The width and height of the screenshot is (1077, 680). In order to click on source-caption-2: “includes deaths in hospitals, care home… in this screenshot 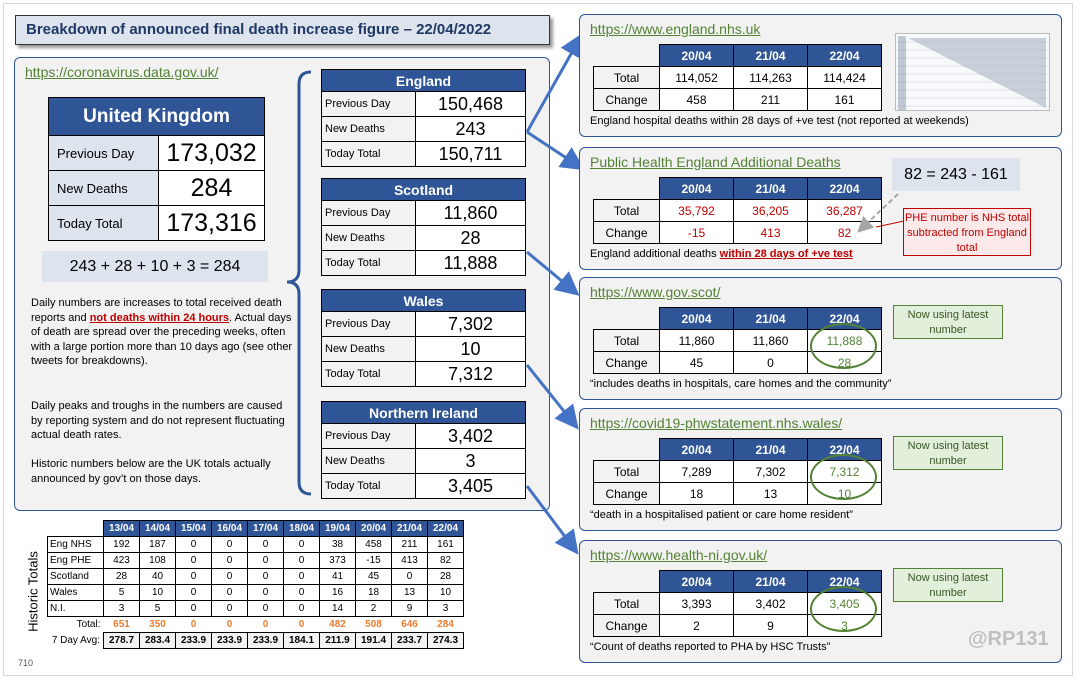, I will do `click(741, 384)`.